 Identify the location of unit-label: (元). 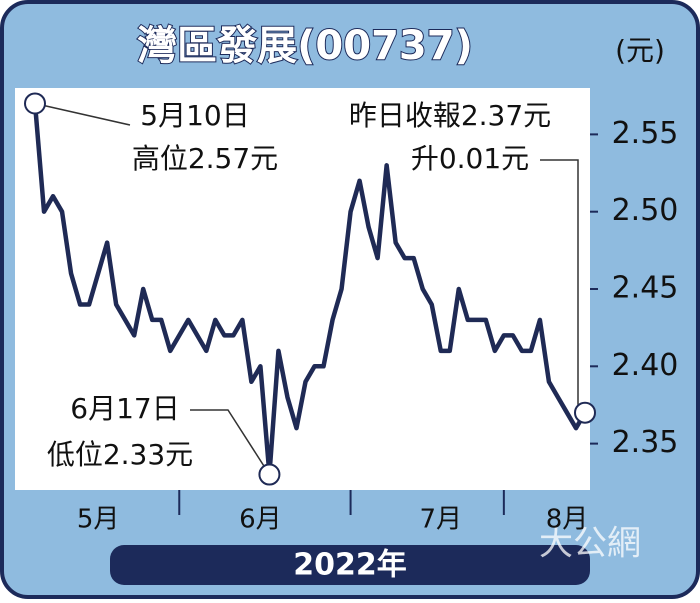
(640, 50).